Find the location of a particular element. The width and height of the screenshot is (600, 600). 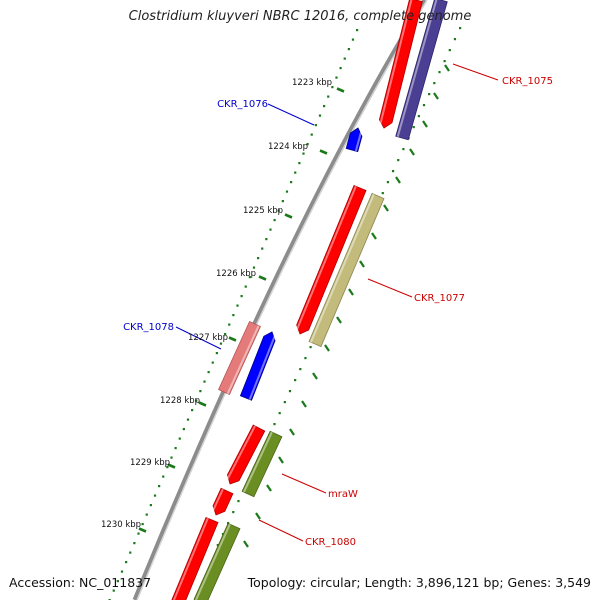

cds-ckr-1078-shine is located at coordinates (262, 366).